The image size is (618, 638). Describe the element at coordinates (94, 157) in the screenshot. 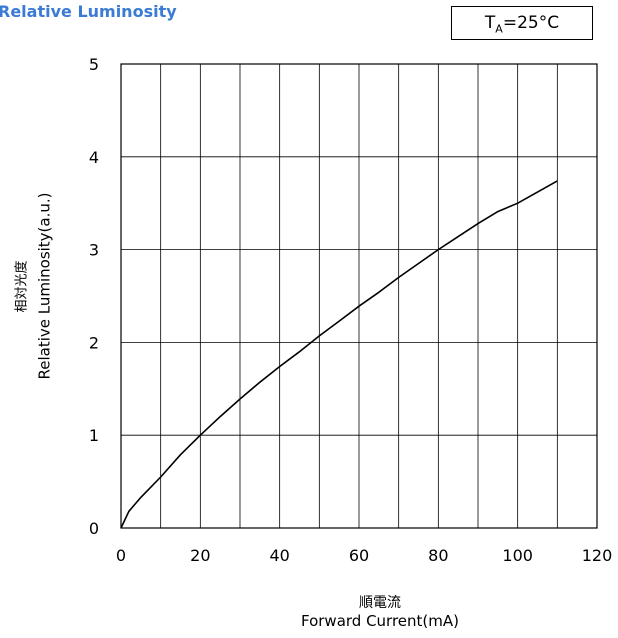

I see `y-tick-label: 4` at that location.